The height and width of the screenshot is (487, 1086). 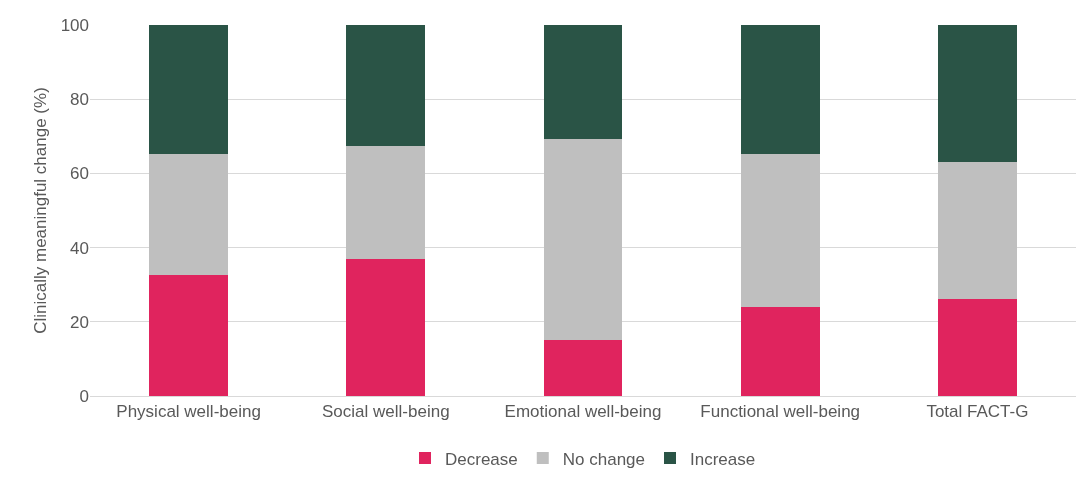 What do you see at coordinates (603, 459) in the screenshot?
I see `legend-label: No change` at bounding box center [603, 459].